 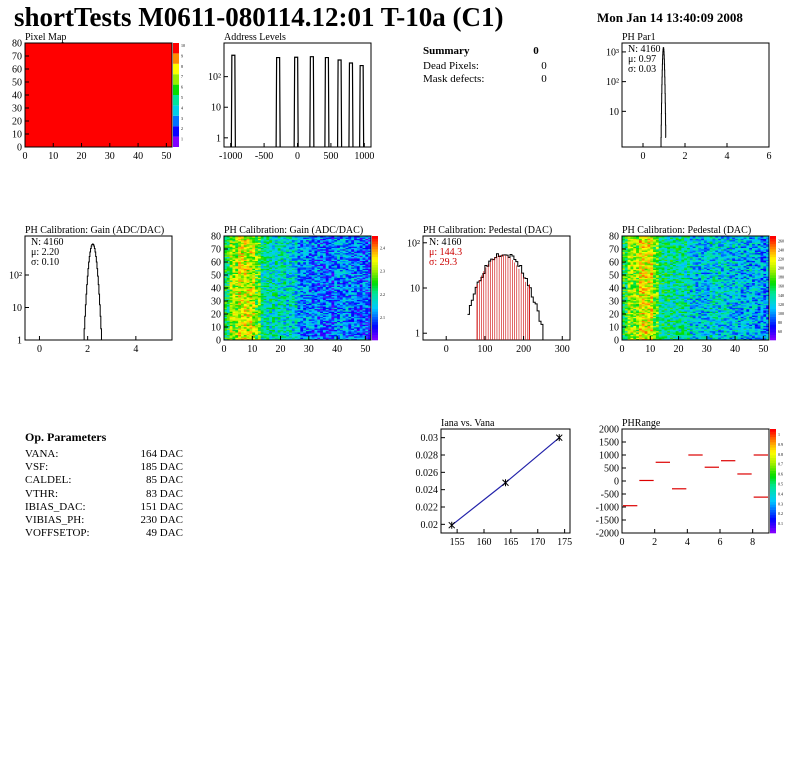 I want to click on histogram-peak, so click(x=339, y=103).